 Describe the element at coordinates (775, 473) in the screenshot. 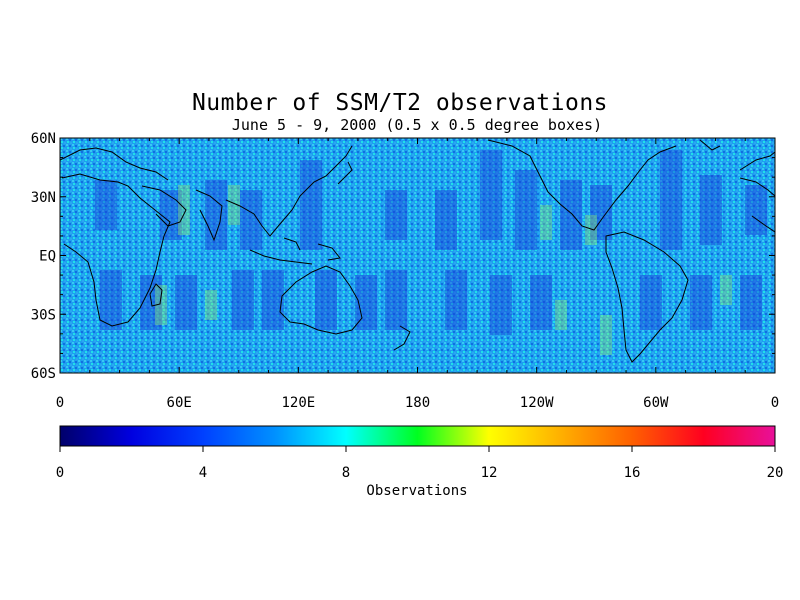

I see `colorbar-tick-label: 20` at that location.